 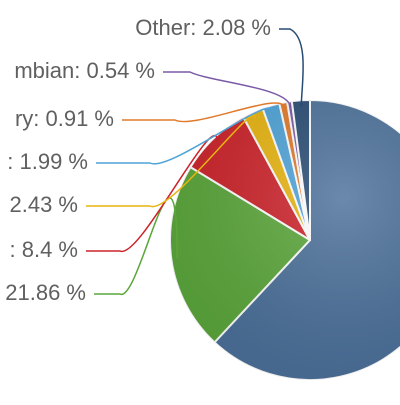 I want to click on slice-label-5: ry: 0.91 %, so click(x=64, y=118).